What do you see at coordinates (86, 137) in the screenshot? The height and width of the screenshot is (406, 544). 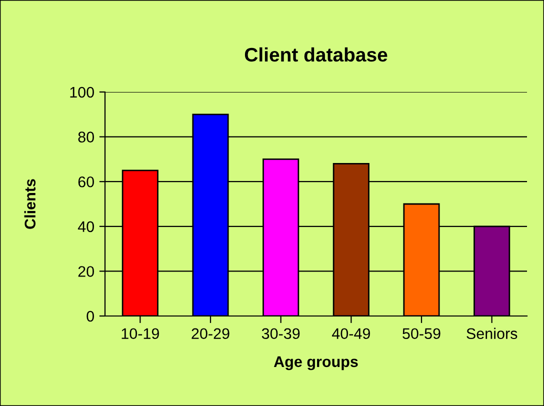 I see `y-tick-label: 80` at bounding box center [86, 137].